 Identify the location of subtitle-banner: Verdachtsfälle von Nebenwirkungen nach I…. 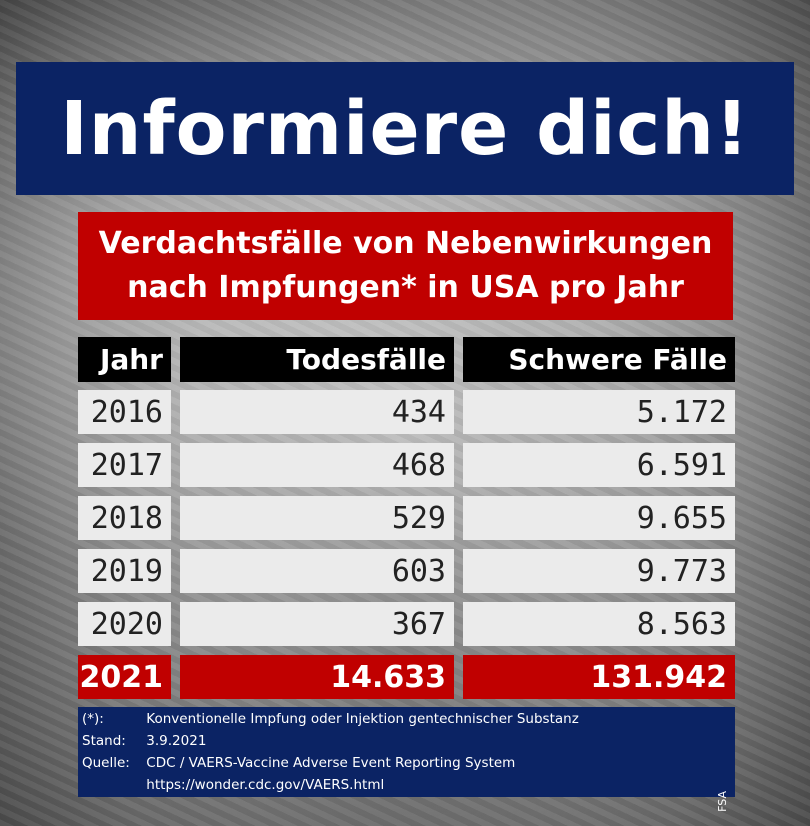
(405, 266).